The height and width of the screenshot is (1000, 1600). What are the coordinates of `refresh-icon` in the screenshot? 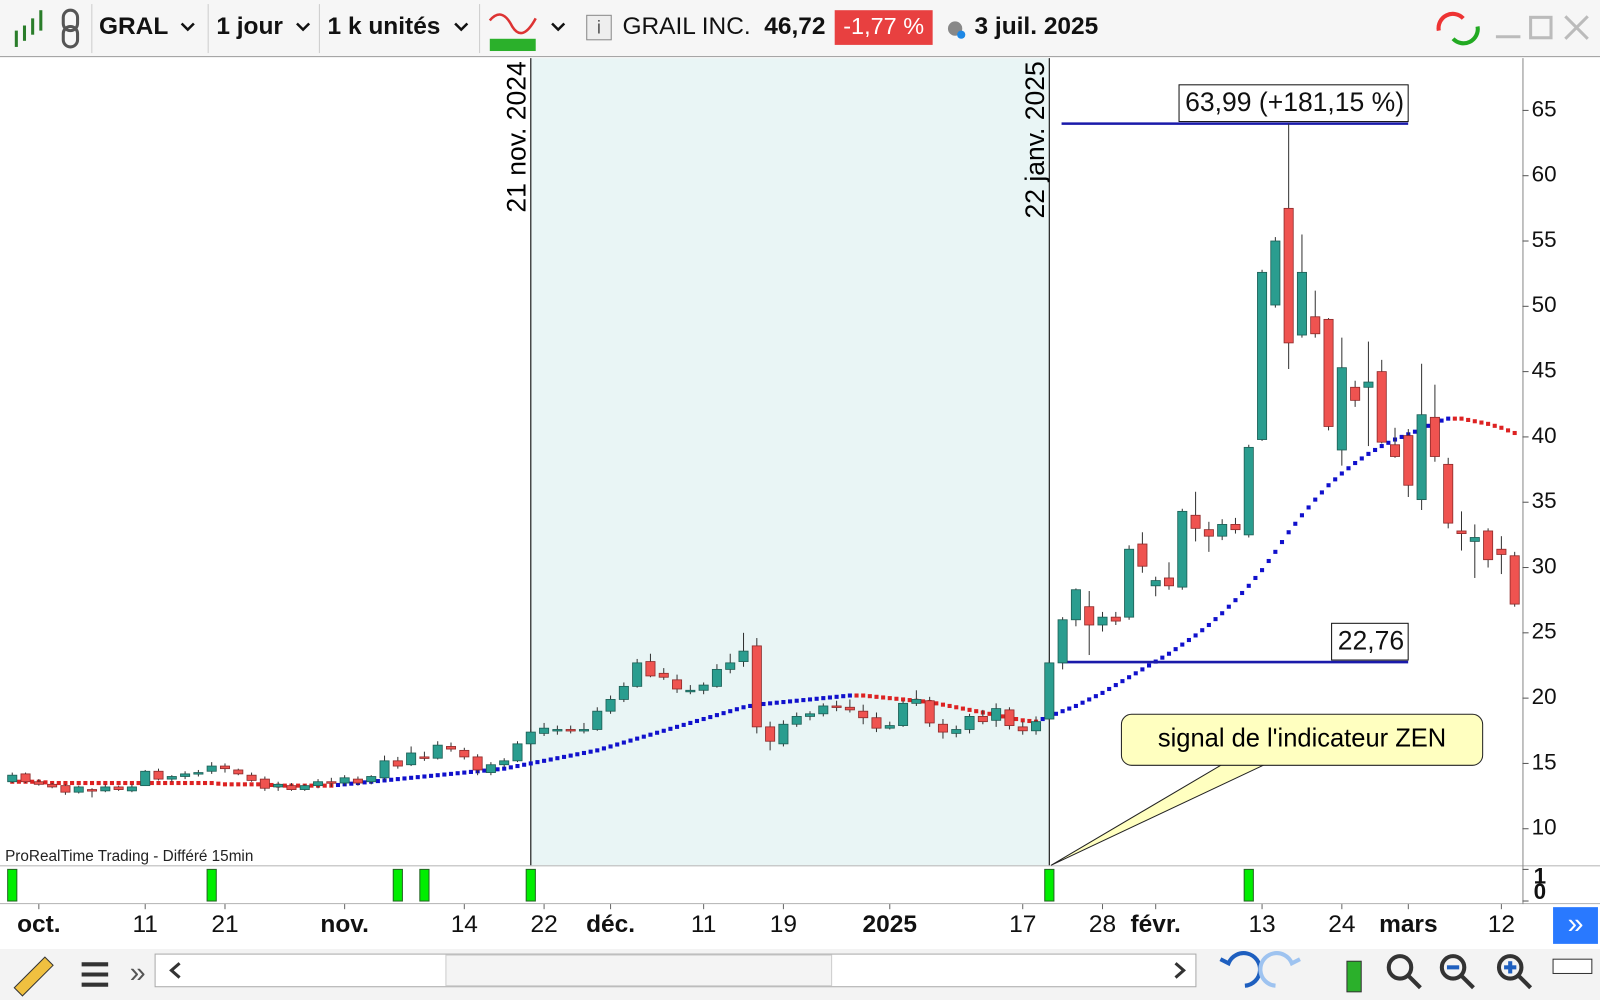 It's located at (1458, 28).